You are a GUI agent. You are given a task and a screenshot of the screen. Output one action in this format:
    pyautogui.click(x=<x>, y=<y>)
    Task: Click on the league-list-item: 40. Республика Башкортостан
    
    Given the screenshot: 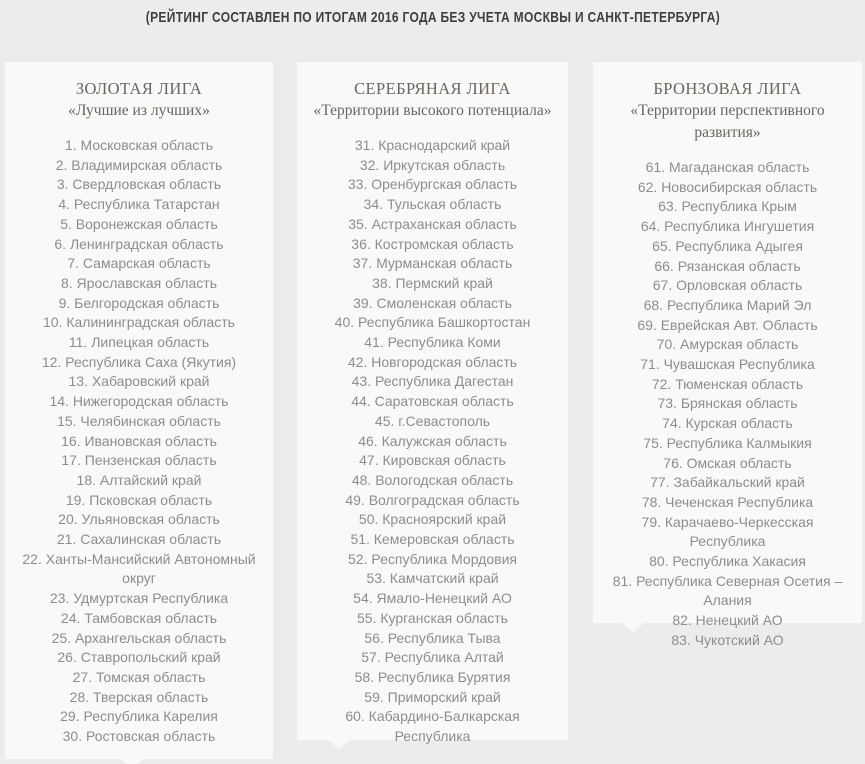 What is the action you would take?
    pyautogui.click(x=432, y=322)
    